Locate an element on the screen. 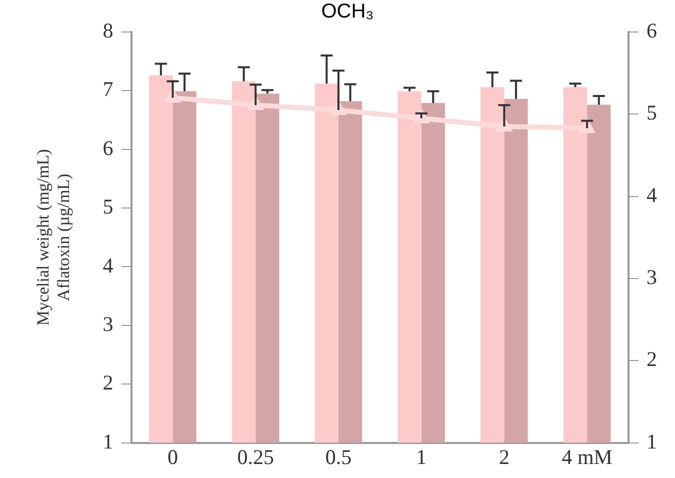  chart-title: OCH₃ is located at coordinates (347, 11).